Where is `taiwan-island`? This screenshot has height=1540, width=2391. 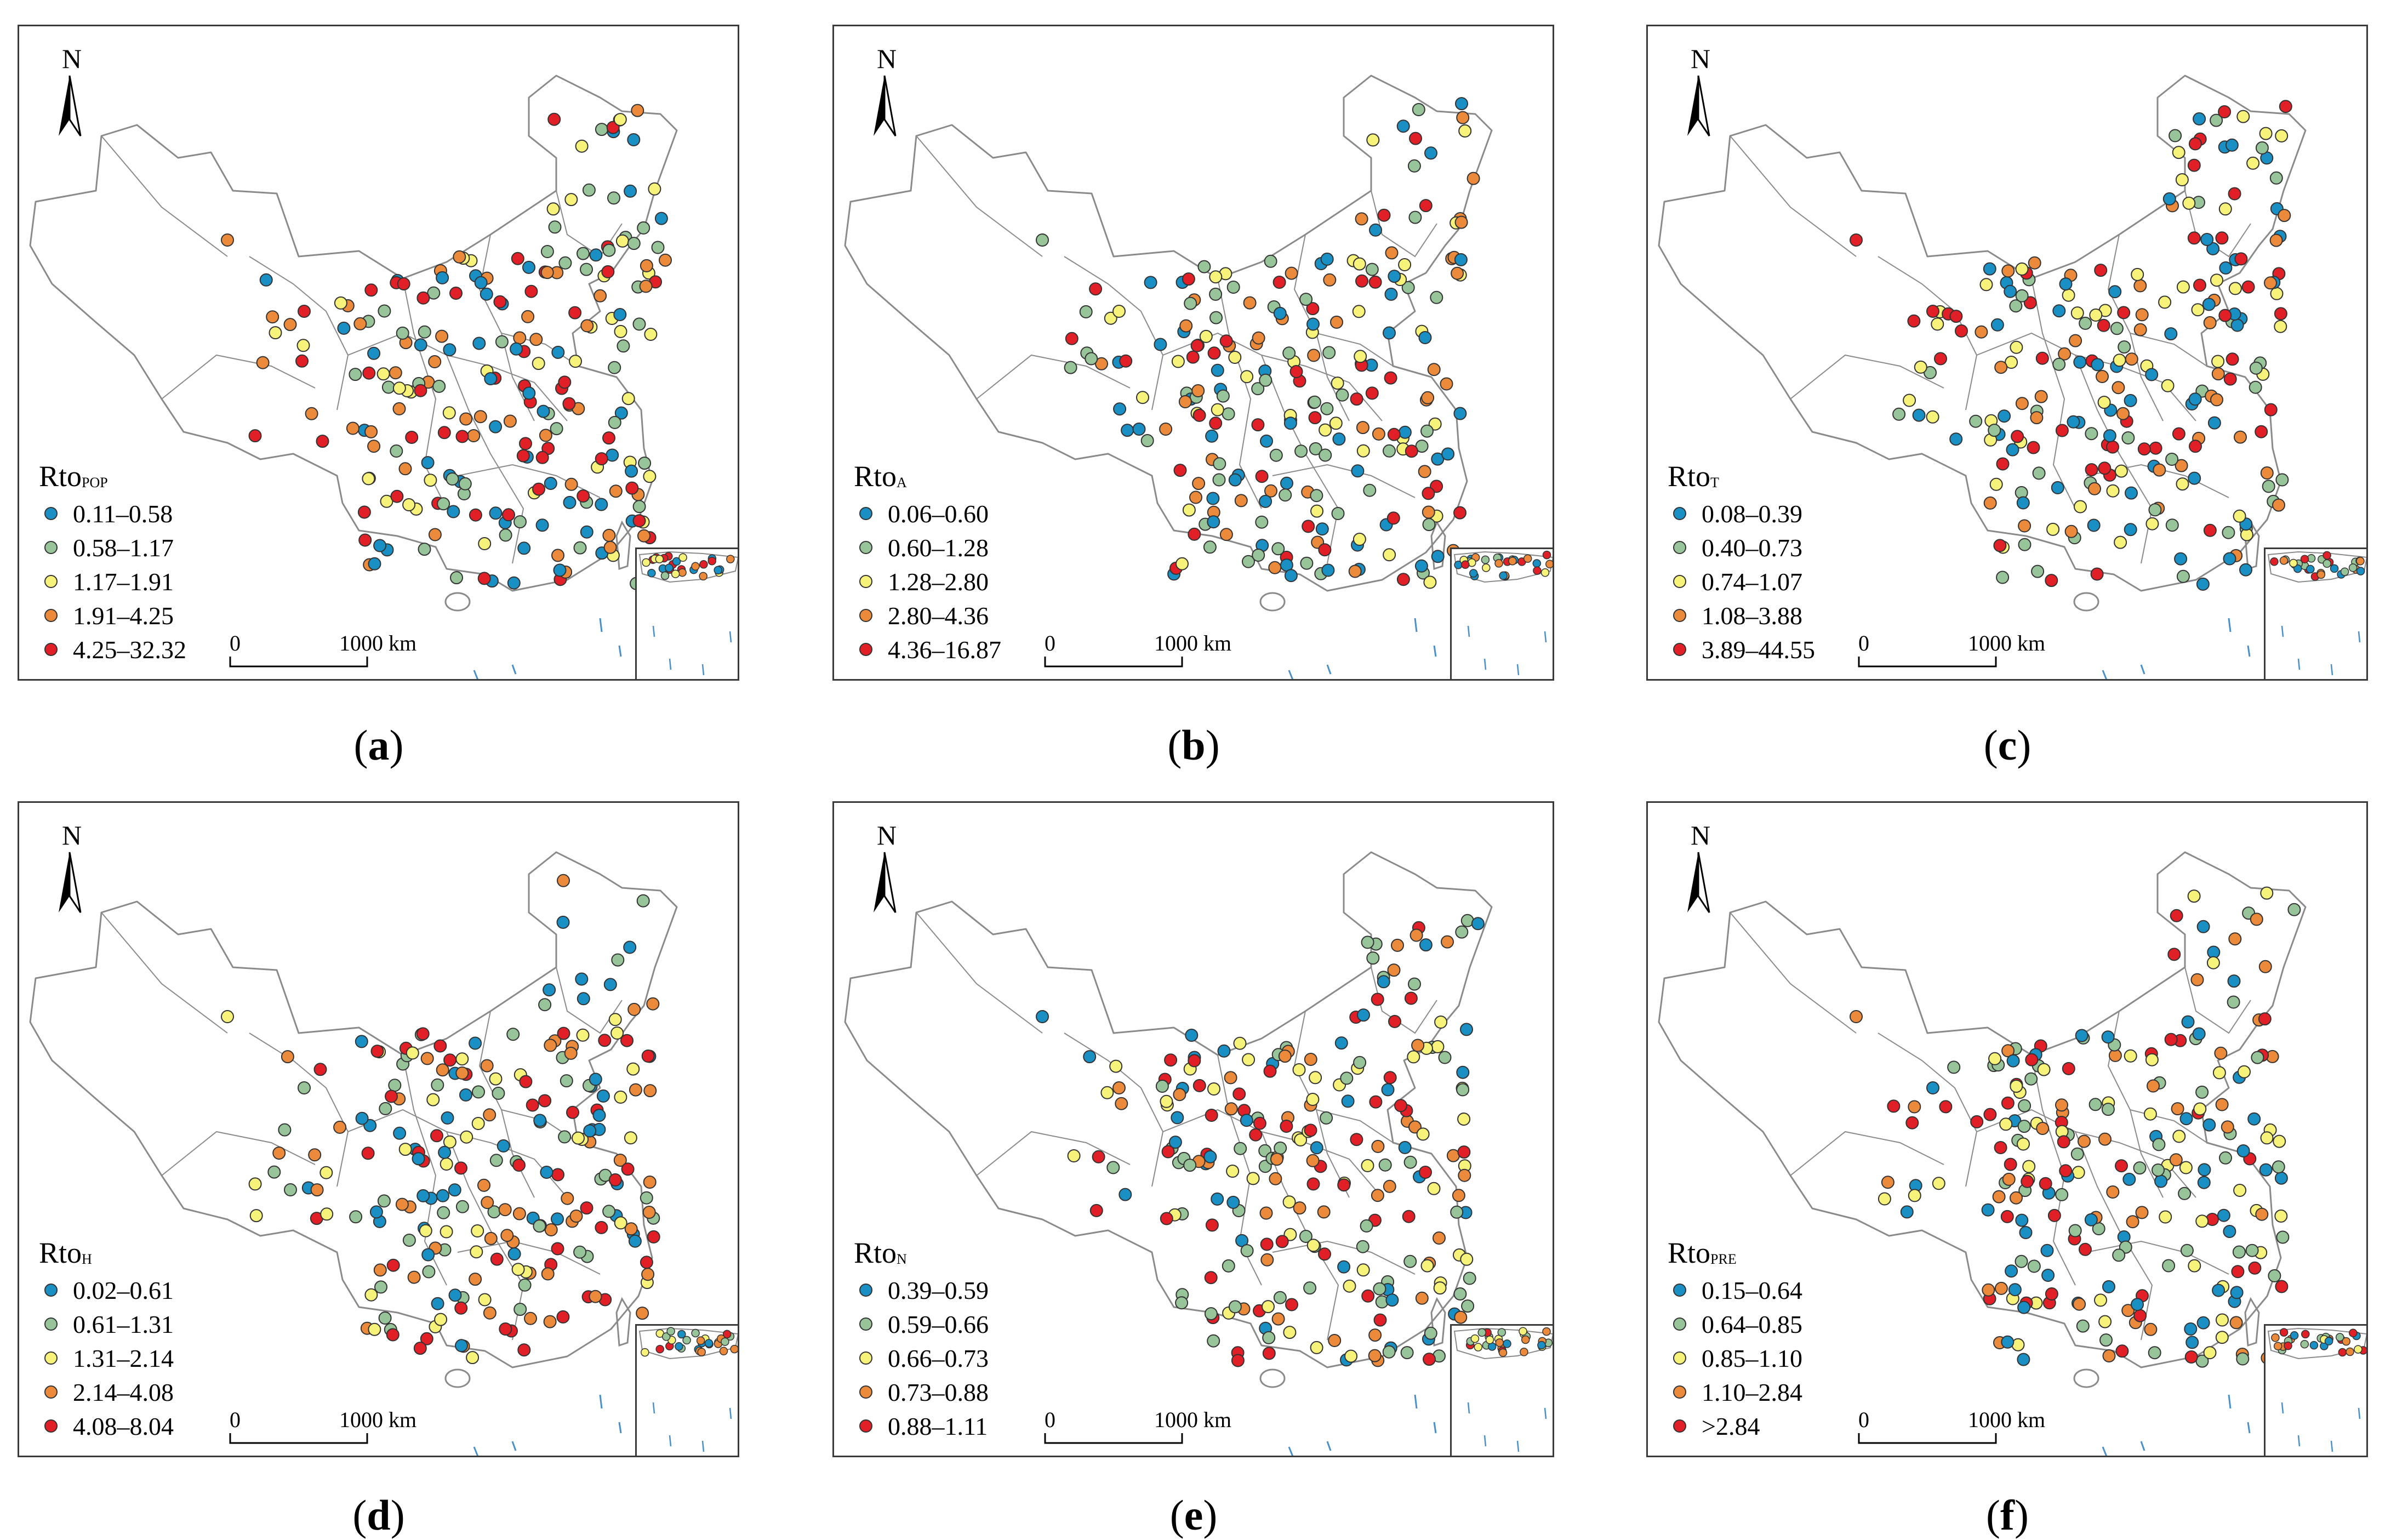
taiwan-island is located at coordinates (2252, 1322).